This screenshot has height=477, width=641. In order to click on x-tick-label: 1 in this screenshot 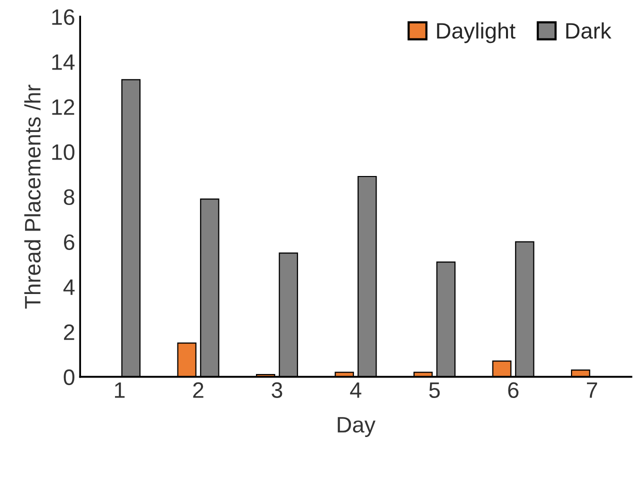, I will do `click(120, 390)`.